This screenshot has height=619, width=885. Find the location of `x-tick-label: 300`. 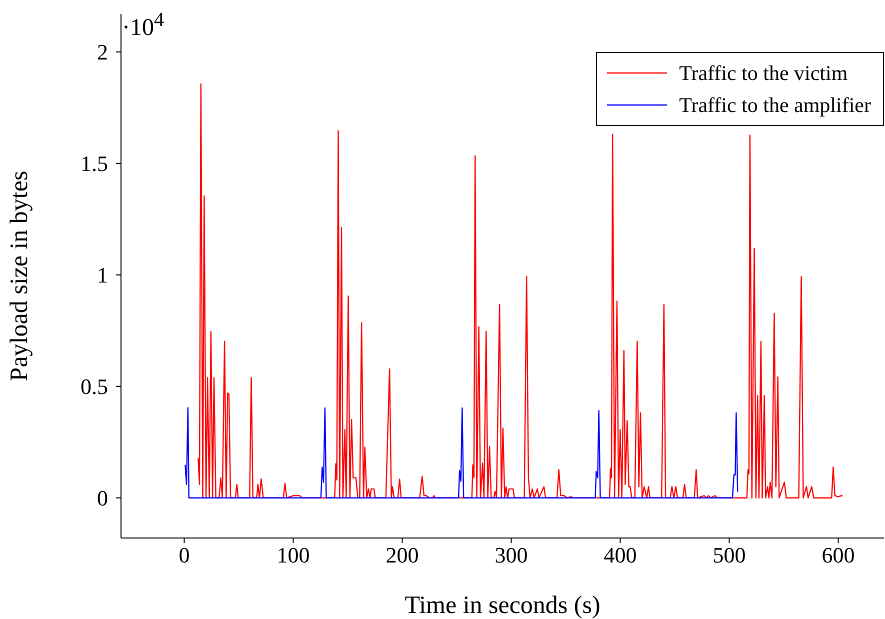

x-tick-label: 300 is located at coordinates (511, 555).